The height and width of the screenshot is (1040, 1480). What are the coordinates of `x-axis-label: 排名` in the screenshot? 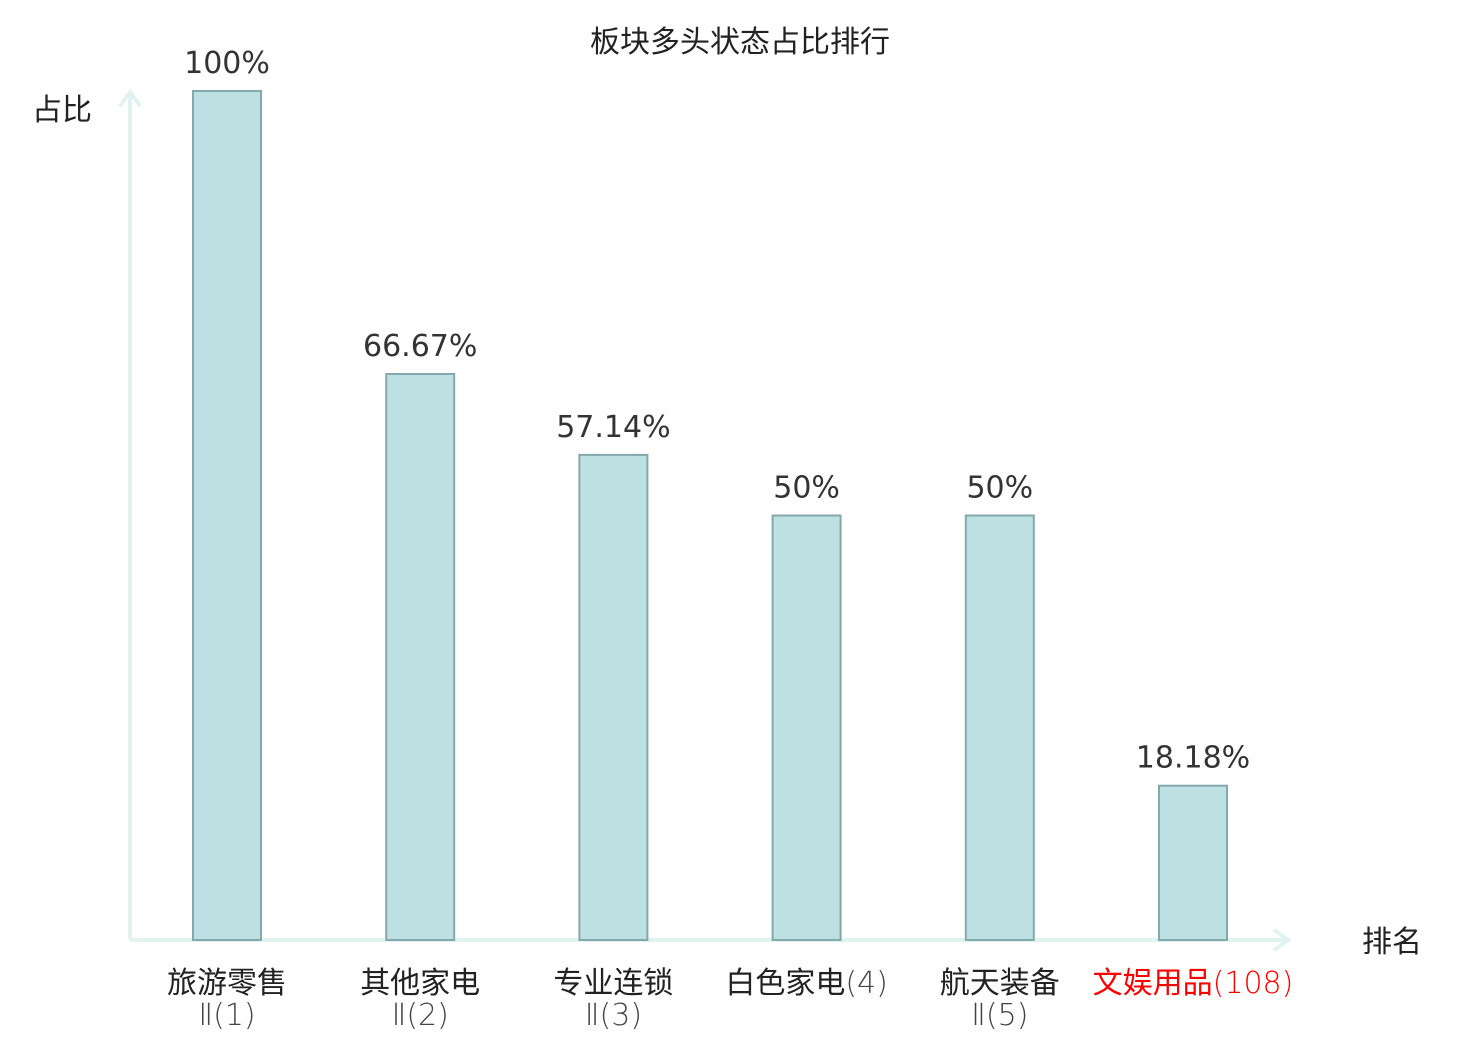 It's located at (1392, 942).